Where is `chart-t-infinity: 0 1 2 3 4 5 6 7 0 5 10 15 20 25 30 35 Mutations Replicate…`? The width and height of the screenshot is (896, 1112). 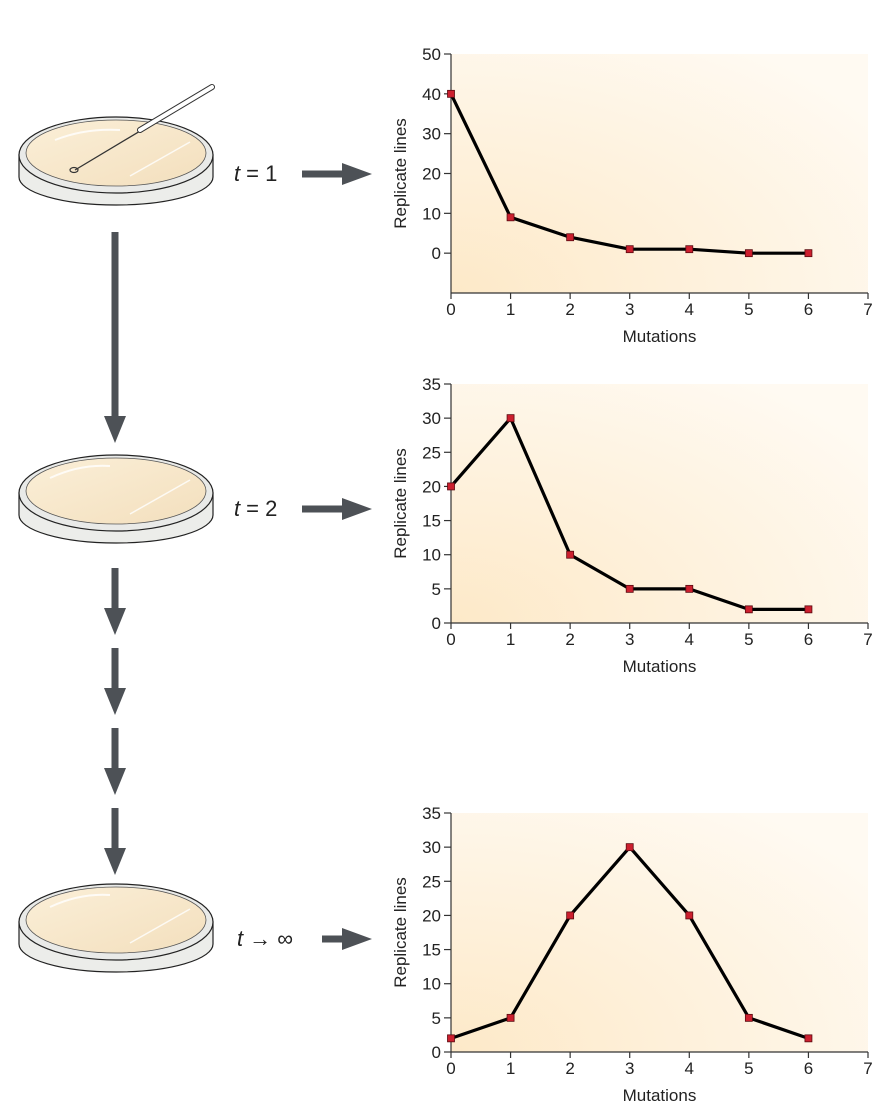
chart-t-infinity: 0 1 2 3 4 5 6 7 0 5 10 15 20 25 30 35 Mutations Replicate… is located at coordinates (632, 954).